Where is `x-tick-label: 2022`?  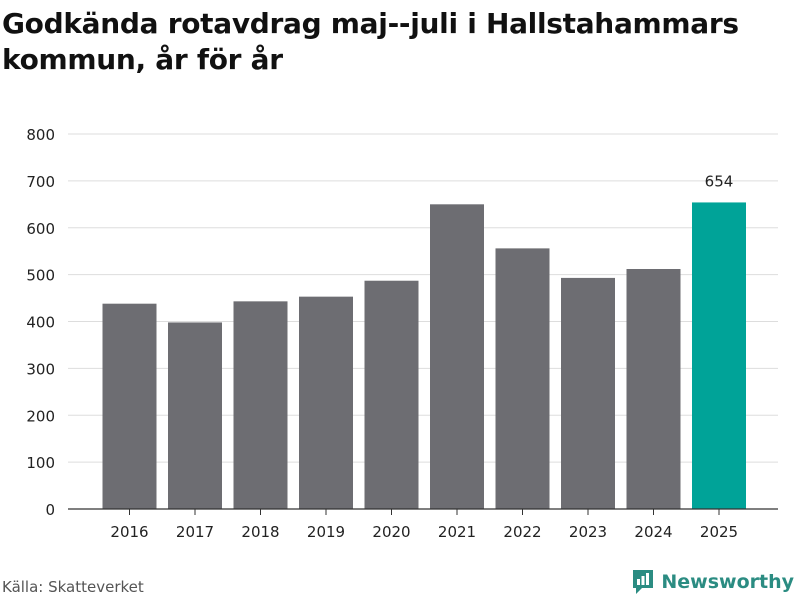
x-tick-label: 2022 is located at coordinates (522, 532).